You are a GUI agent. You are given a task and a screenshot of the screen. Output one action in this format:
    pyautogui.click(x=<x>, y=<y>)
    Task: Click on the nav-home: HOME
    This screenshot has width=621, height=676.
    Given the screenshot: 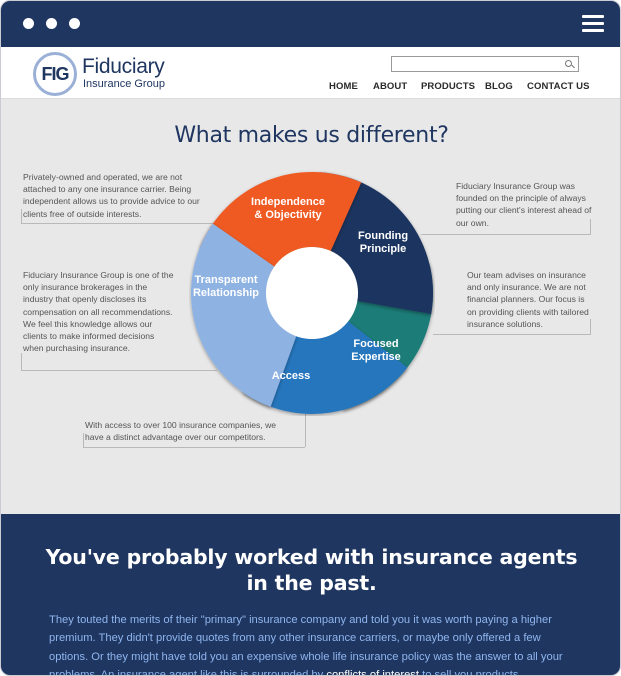 What is the action you would take?
    pyautogui.click(x=343, y=86)
    